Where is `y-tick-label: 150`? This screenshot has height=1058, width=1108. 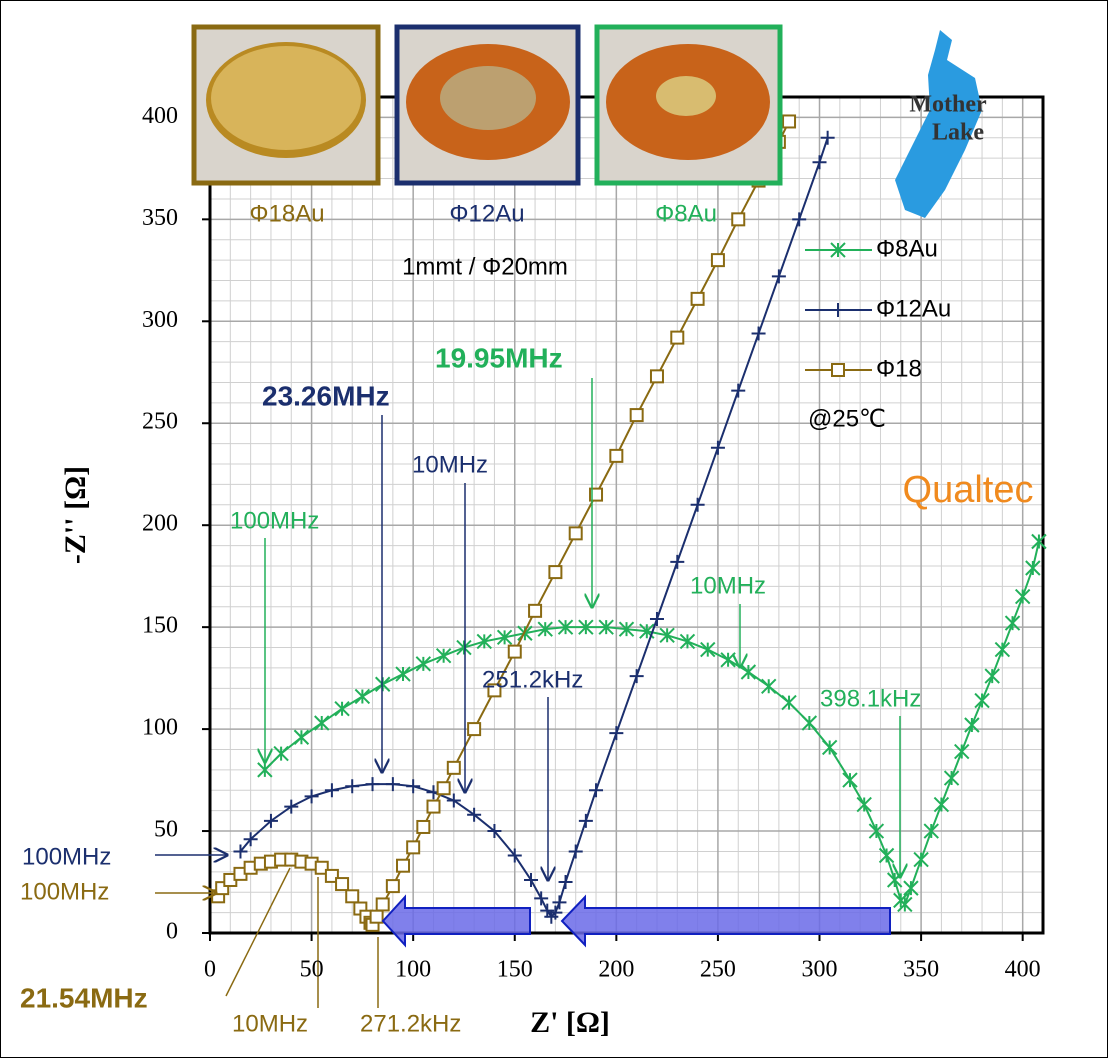
y-tick-label: 150 is located at coordinates (160, 626).